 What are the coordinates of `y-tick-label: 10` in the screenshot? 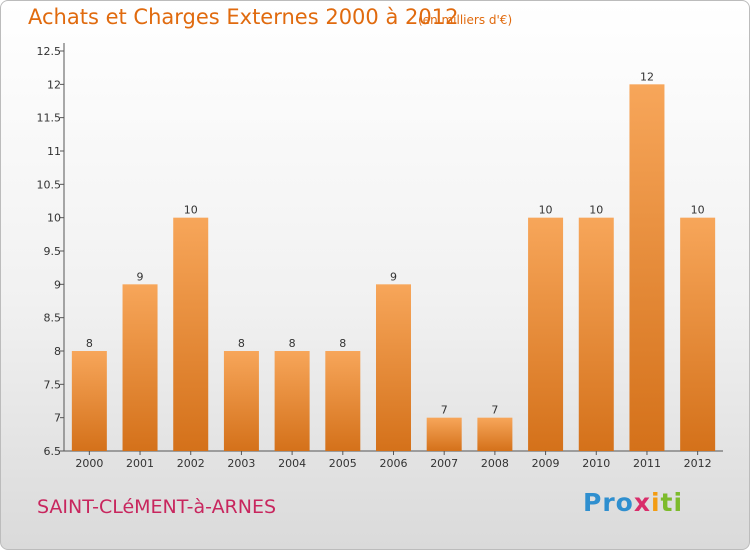 It's located at (54, 218).